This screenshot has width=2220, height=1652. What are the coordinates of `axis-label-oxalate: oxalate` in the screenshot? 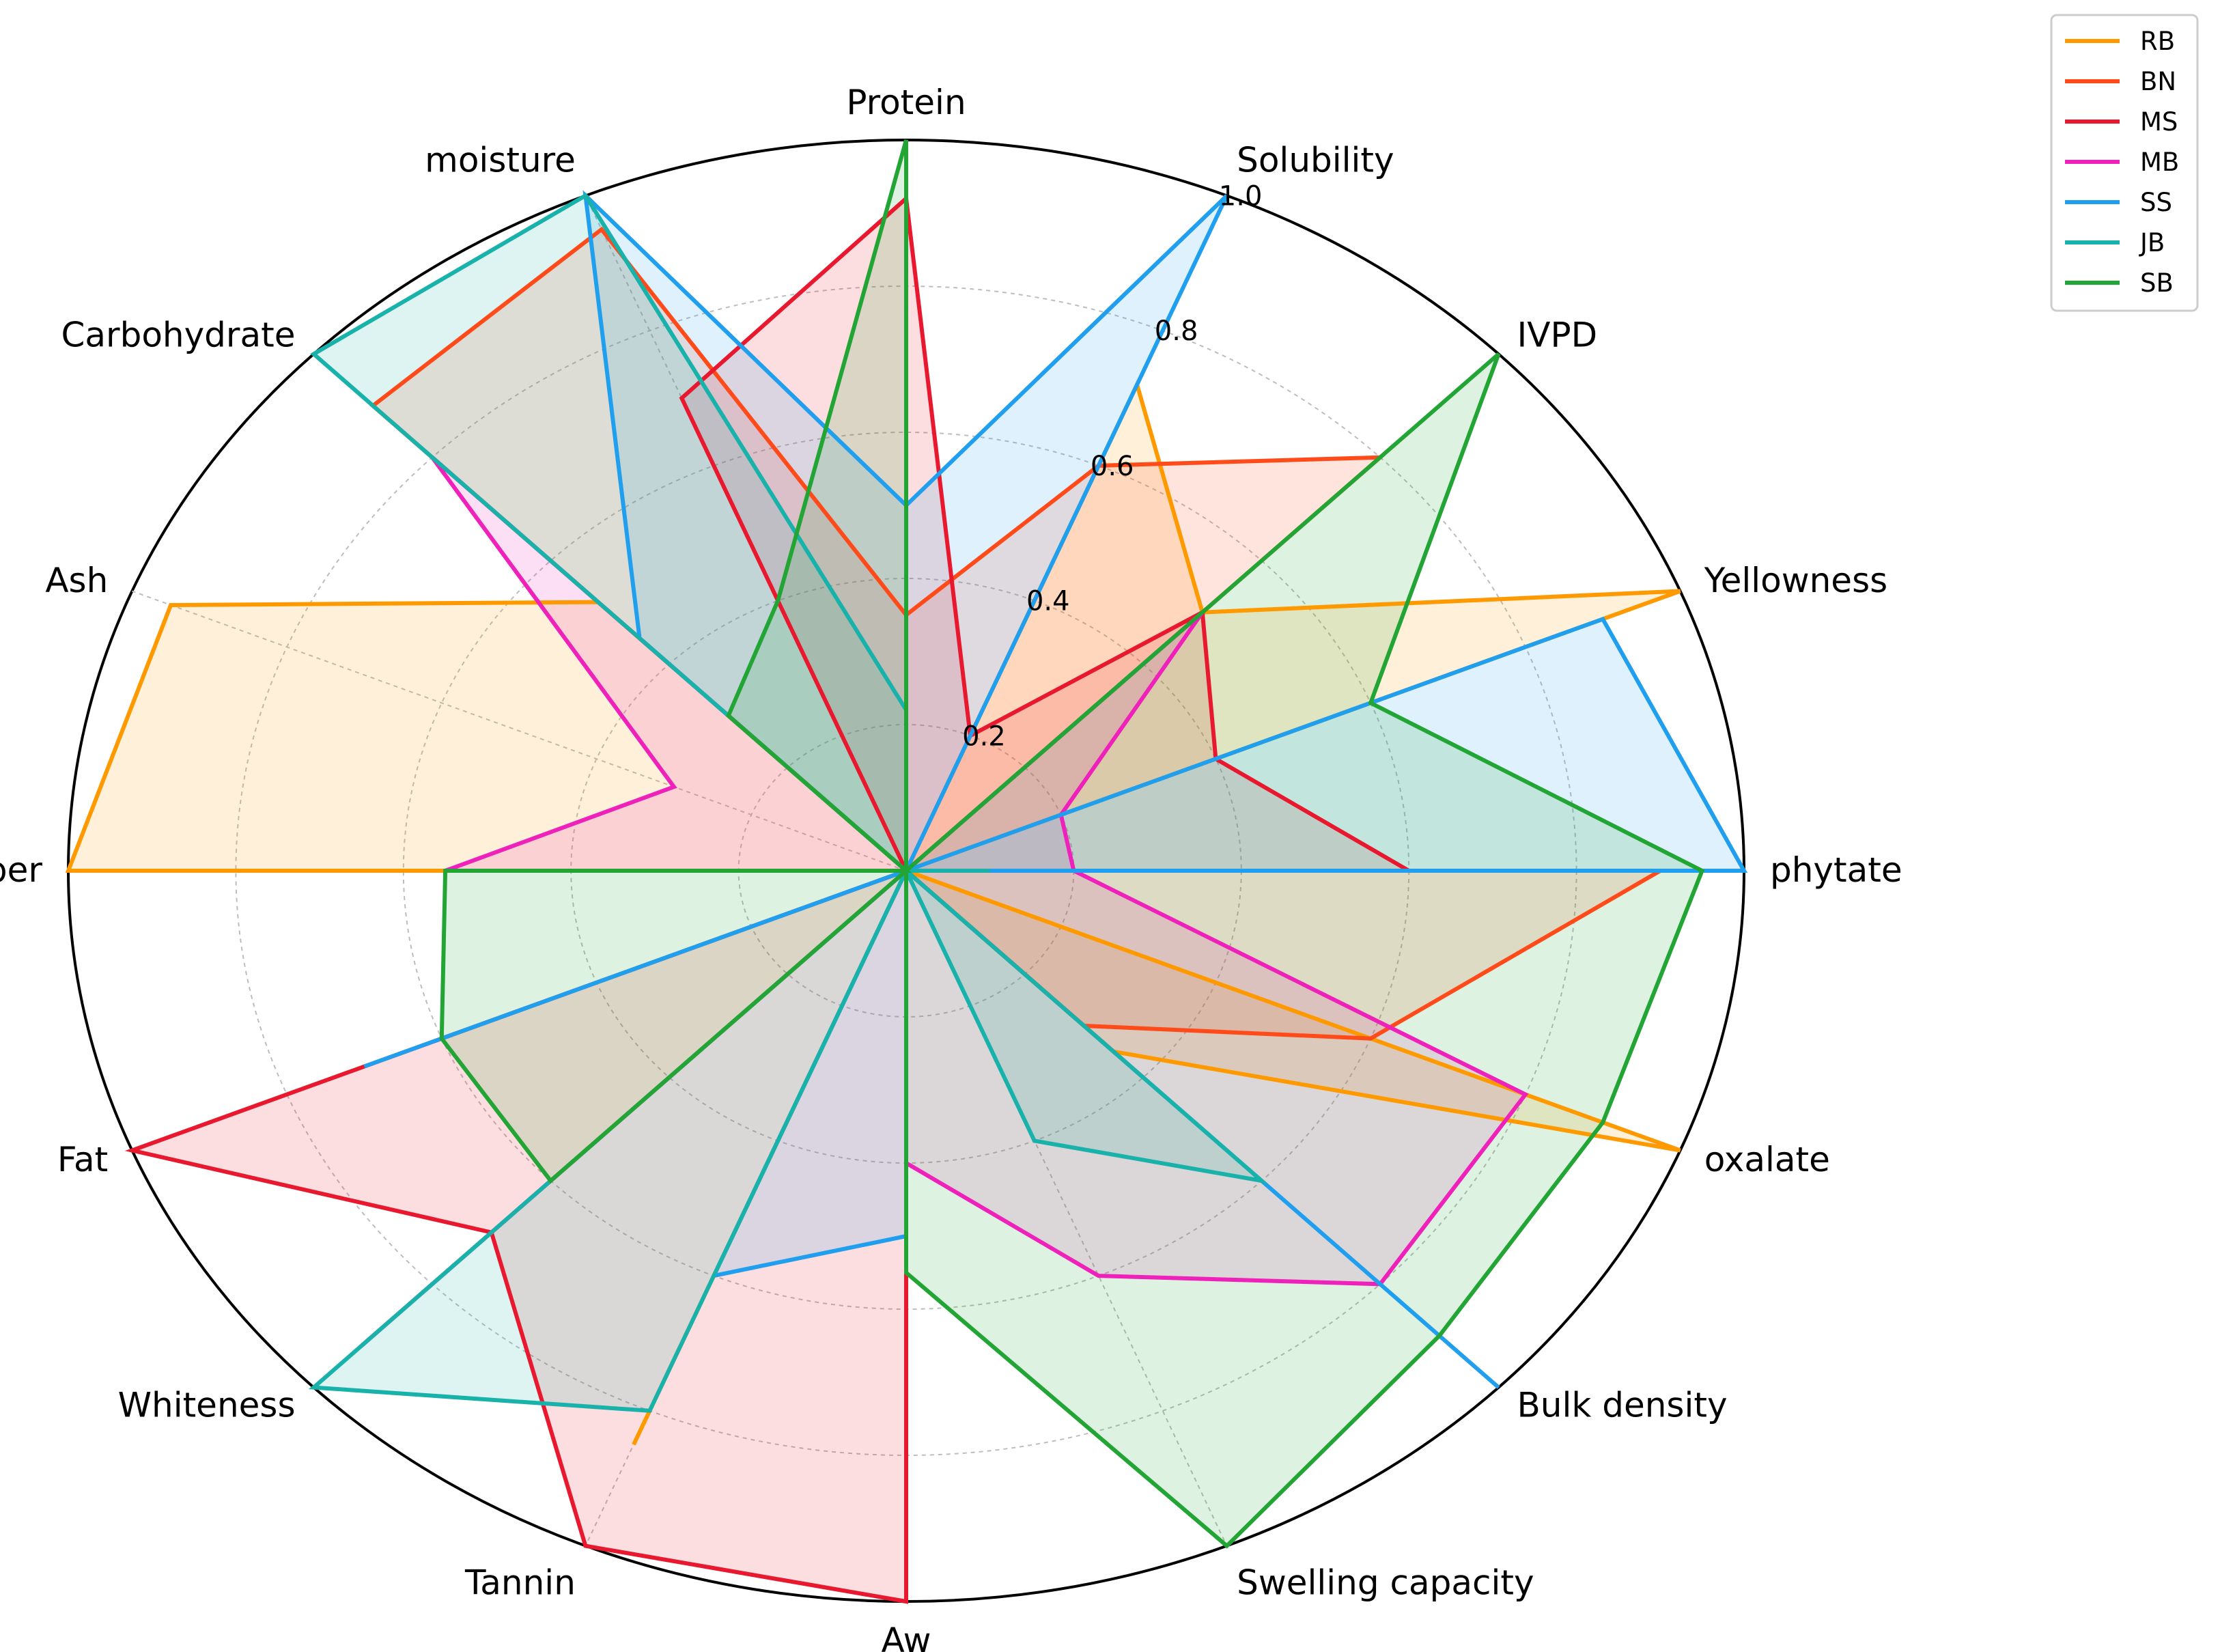 It's located at (1767, 1159).